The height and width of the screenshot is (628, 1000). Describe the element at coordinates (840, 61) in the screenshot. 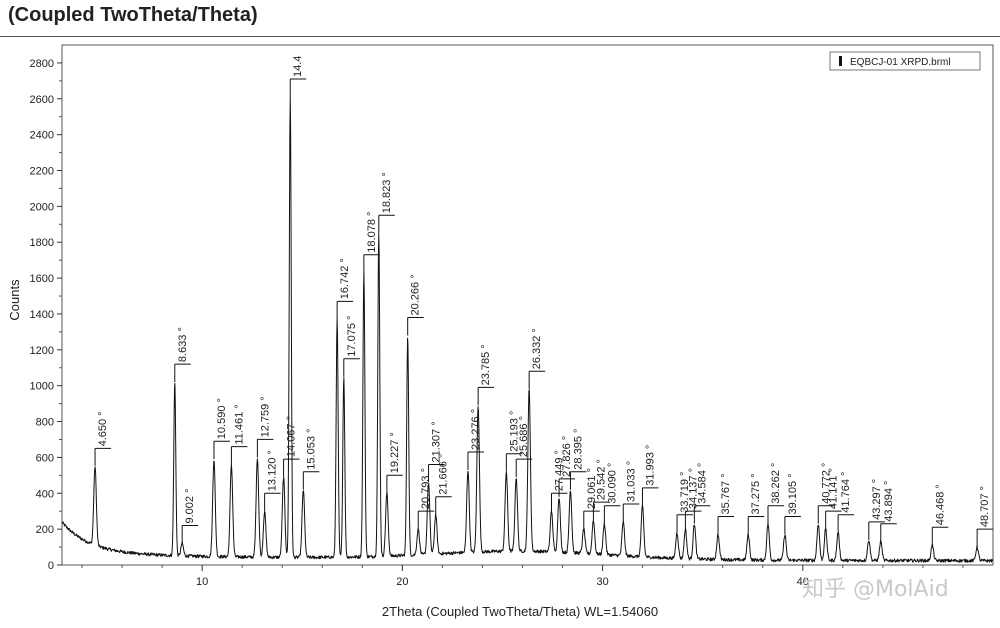

I see `legend-swatch` at that location.